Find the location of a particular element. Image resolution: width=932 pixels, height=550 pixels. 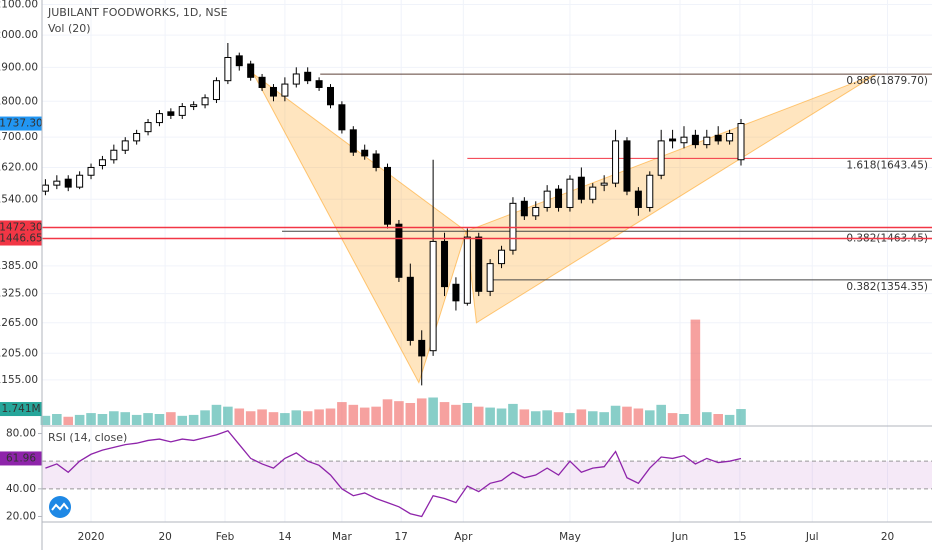

x-tick-label: Jul is located at coordinates (812, 537).